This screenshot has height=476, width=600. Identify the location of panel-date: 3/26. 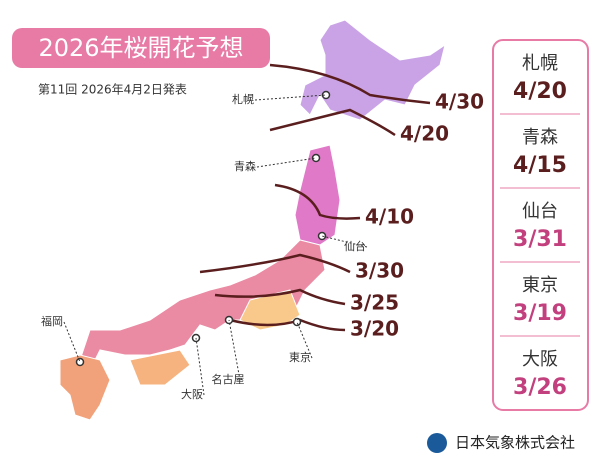
(540, 387).